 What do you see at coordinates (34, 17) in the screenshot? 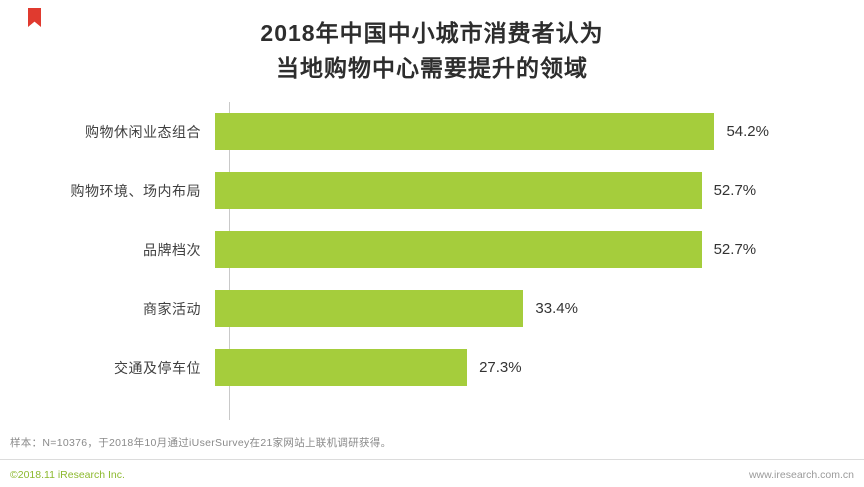
I see `brand-mark-icon` at bounding box center [34, 17].